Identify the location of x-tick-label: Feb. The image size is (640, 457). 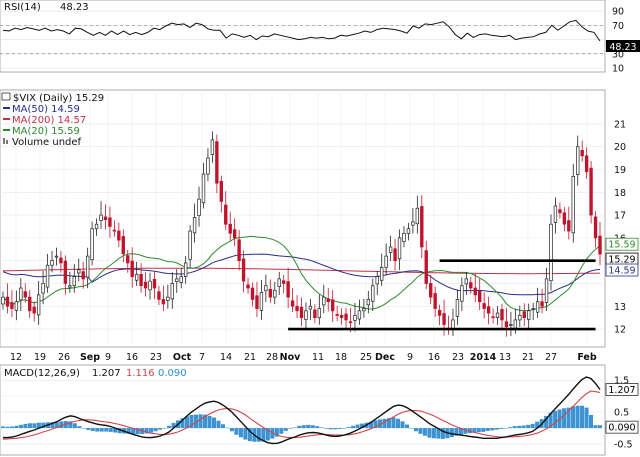
(587, 357).